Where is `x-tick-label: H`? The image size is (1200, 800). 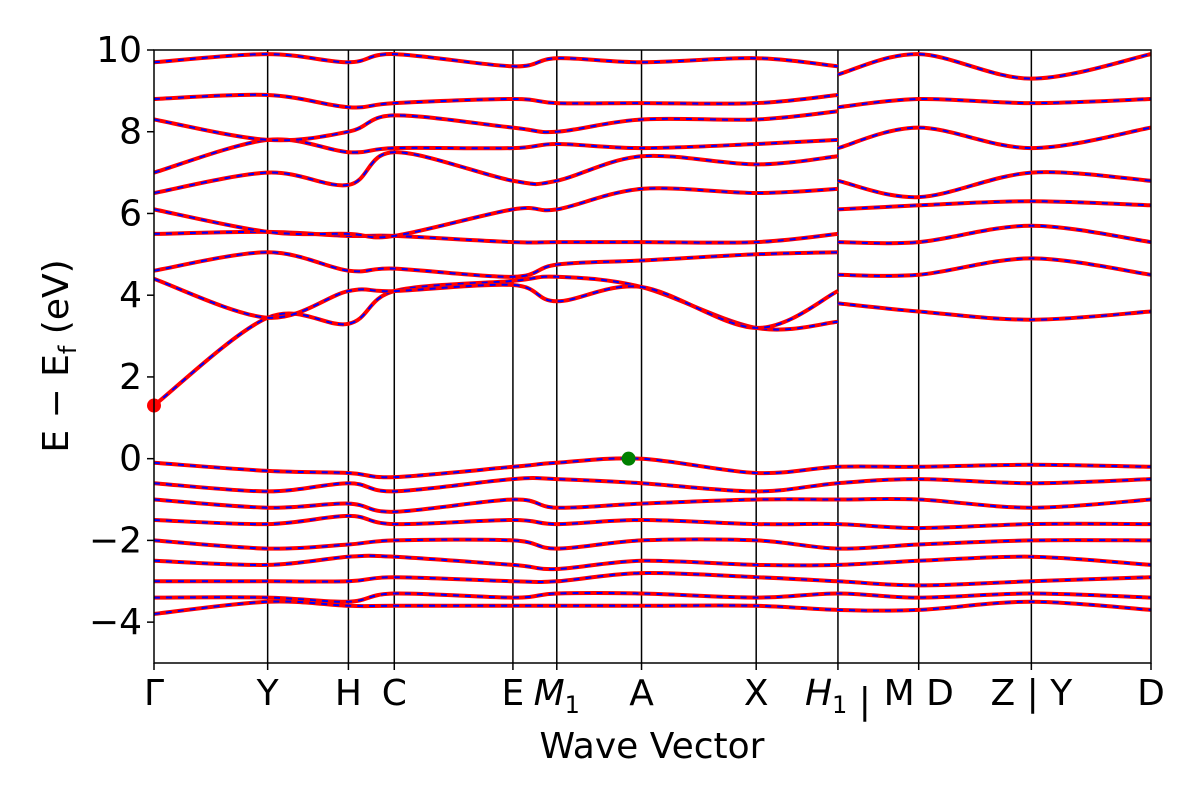
x-tick-label: H is located at coordinates (348, 693).